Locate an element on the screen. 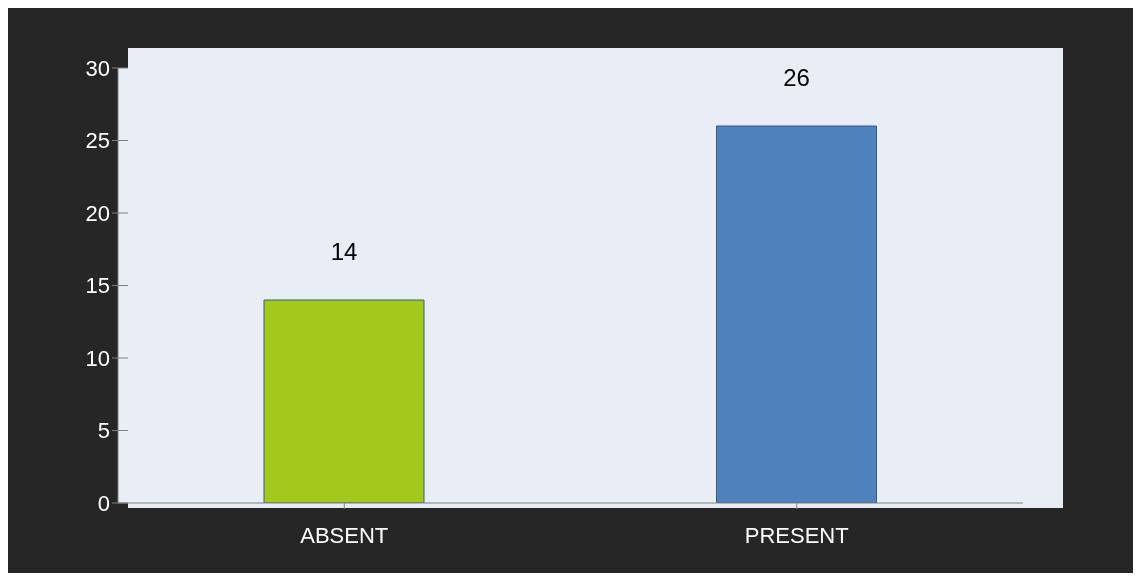 This screenshot has height=581, width=1141. y-tick-label: 25 is located at coordinates (97, 141).